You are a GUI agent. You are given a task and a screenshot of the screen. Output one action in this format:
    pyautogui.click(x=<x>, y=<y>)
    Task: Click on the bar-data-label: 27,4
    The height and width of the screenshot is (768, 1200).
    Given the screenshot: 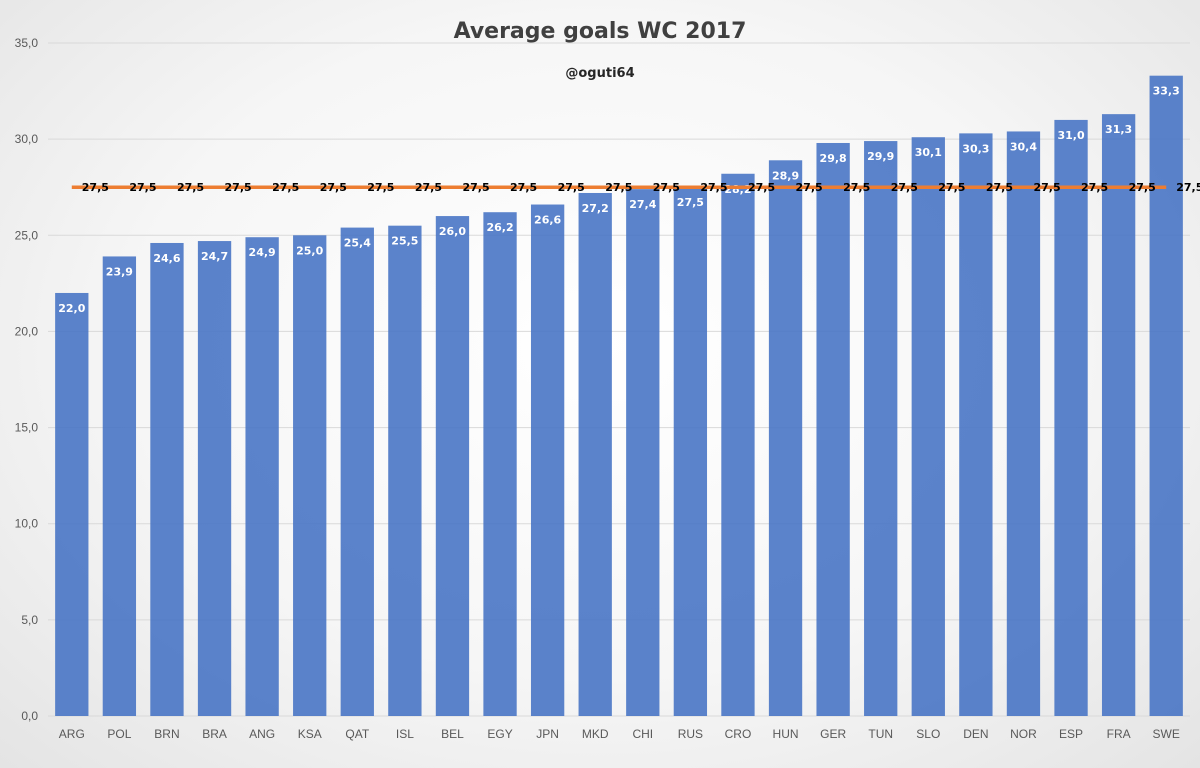 What is the action you would take?
    pyautogui.click(x=642, y=204)
    